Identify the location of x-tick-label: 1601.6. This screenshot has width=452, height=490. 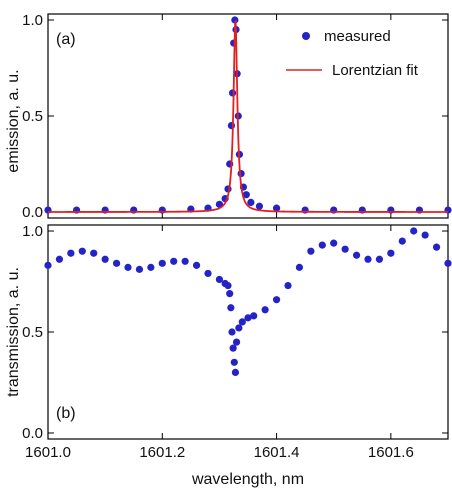
(391, 452).